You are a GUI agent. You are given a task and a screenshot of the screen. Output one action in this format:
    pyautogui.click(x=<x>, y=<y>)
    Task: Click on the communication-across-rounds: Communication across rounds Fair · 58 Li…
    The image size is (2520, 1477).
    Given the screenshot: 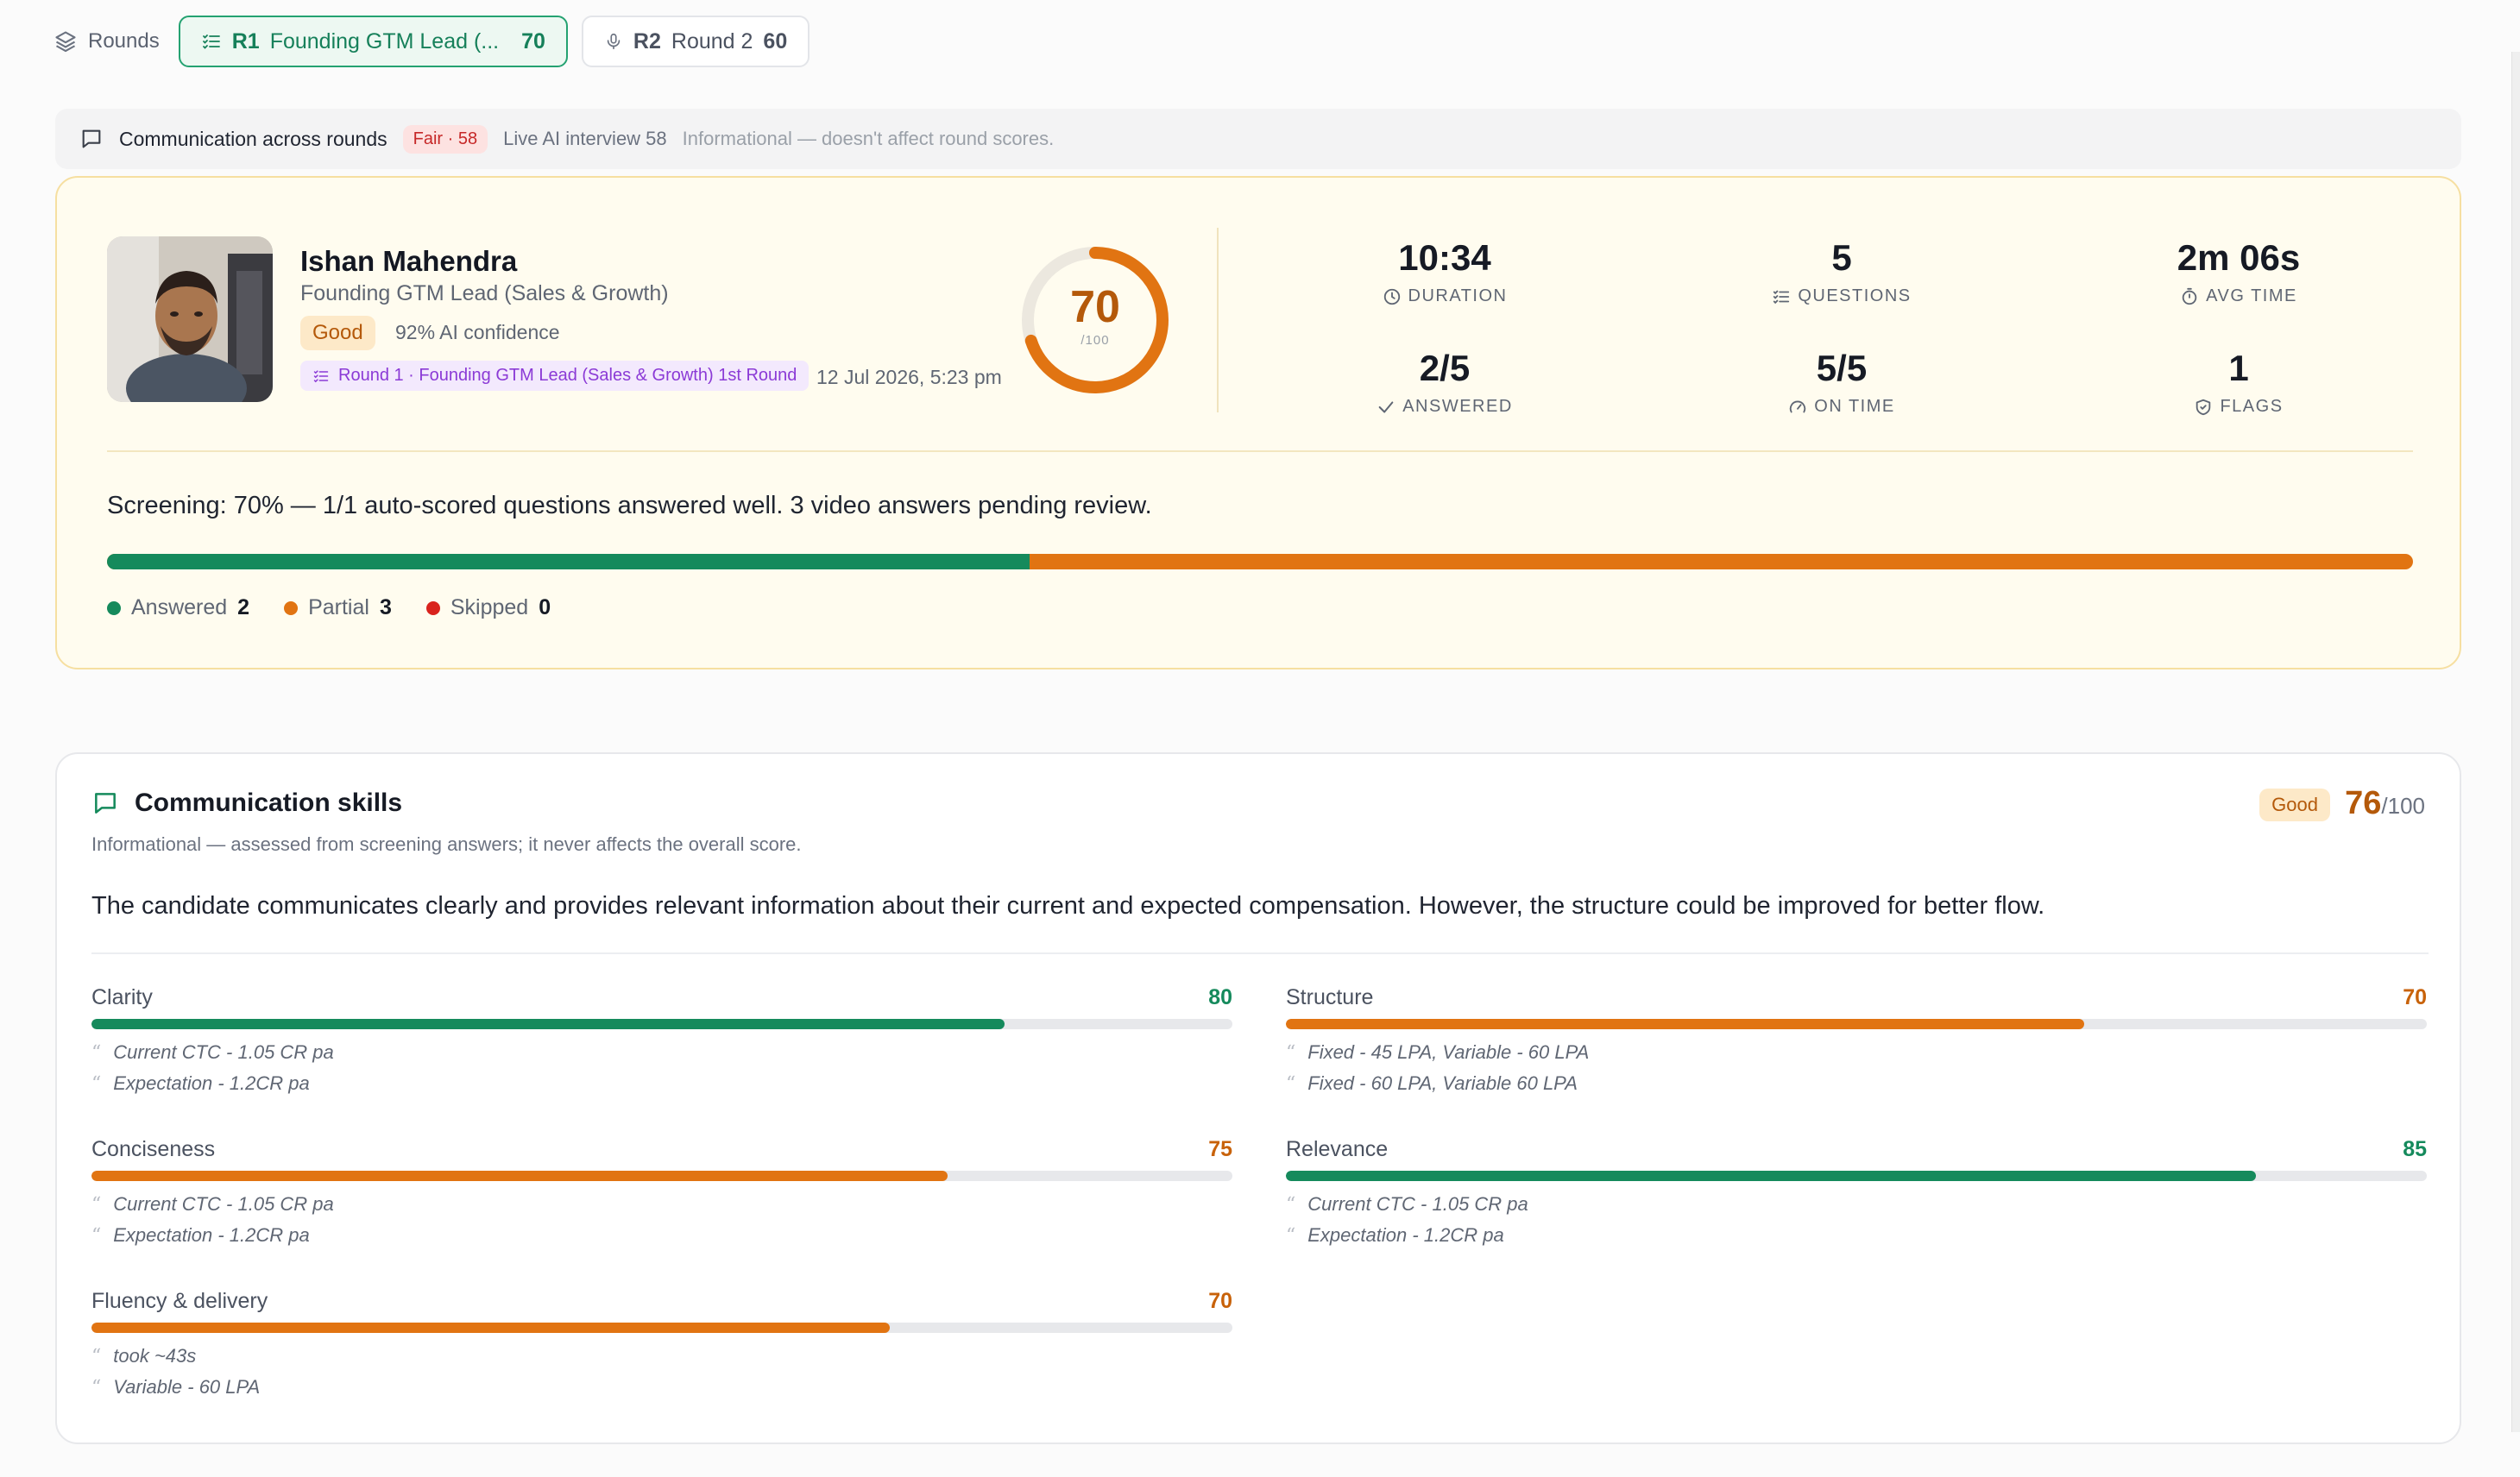 What is the action you would take?
    pyautogui.click(x=1258, y=139)
    